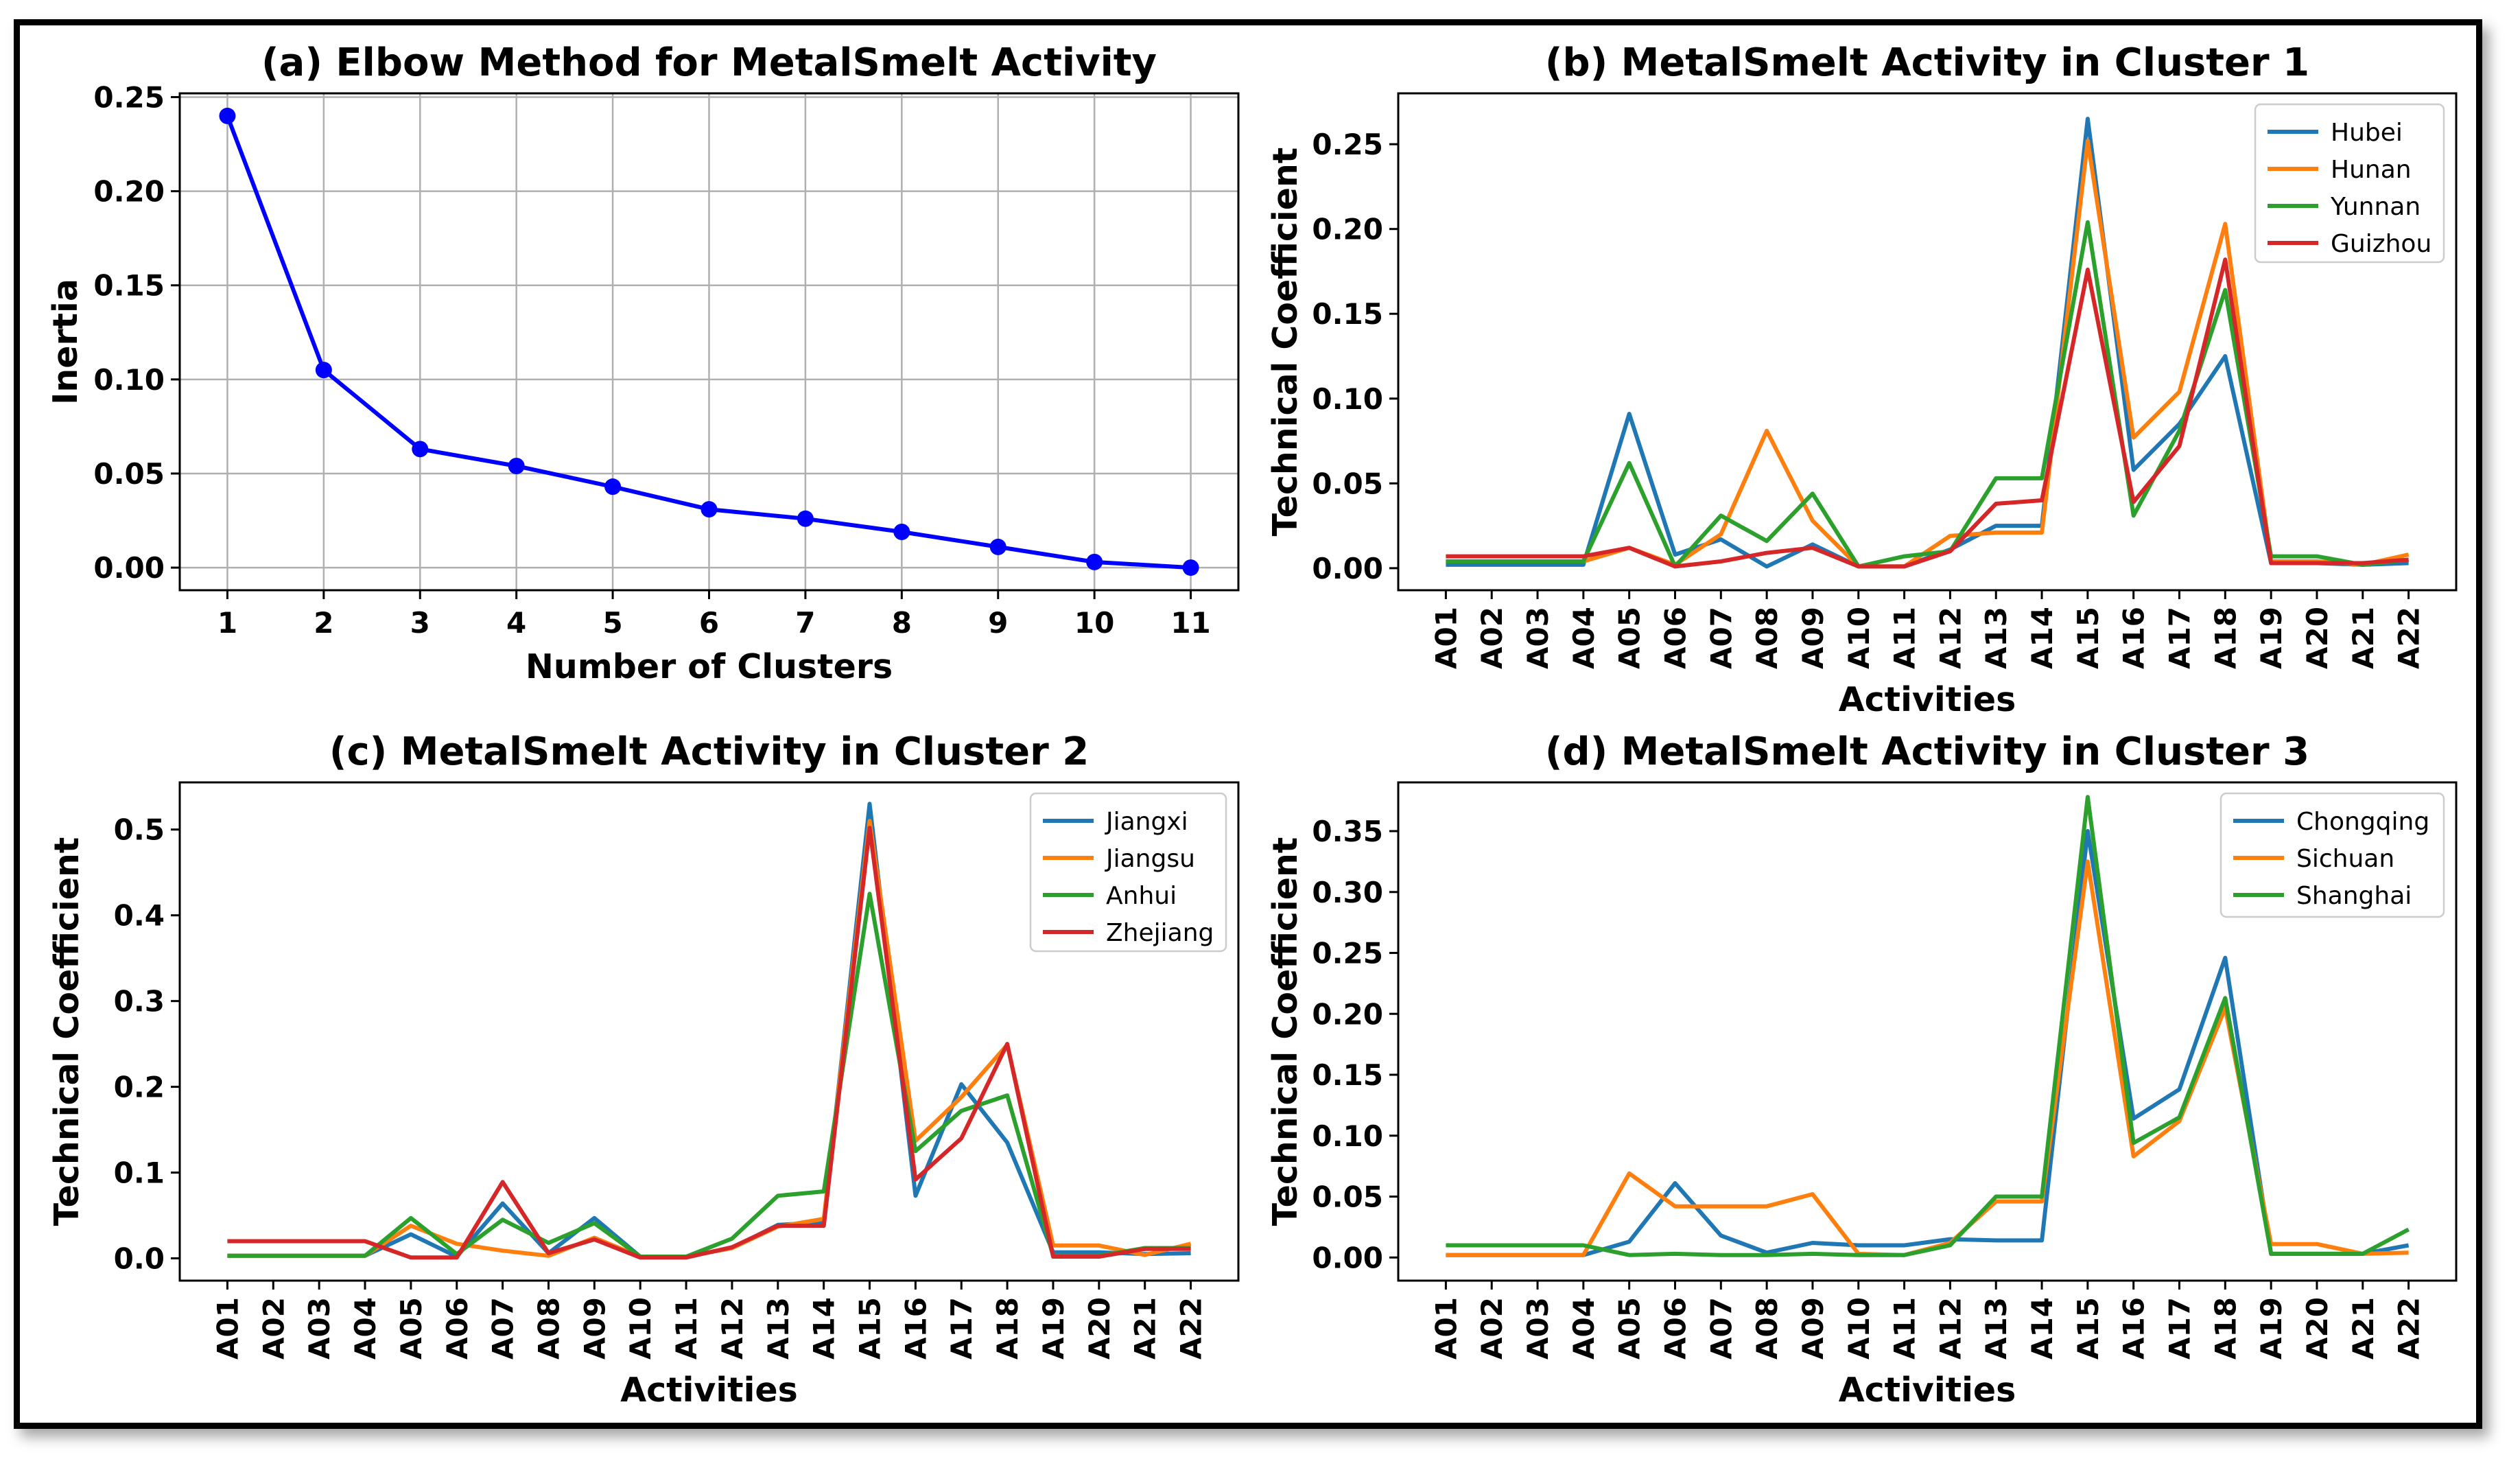 The width and height of the screenshot is (2520, 1468). I want to click on plot-area-border, so click(709, 1031).